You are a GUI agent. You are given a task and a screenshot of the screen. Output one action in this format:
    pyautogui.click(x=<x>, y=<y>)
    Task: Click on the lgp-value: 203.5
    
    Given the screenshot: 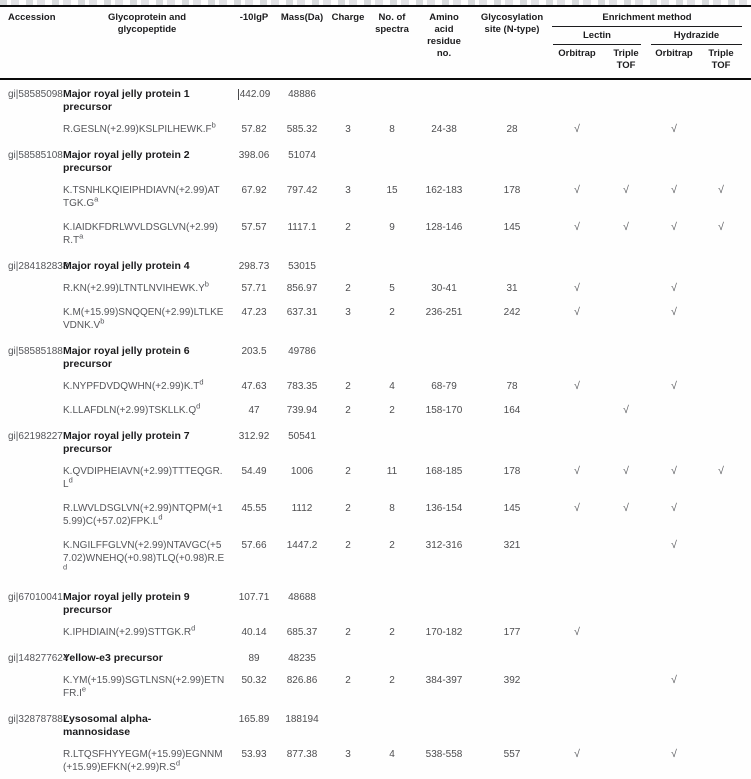 What is the action you would take?
    pyautogui.click(x=254, y=351)
    